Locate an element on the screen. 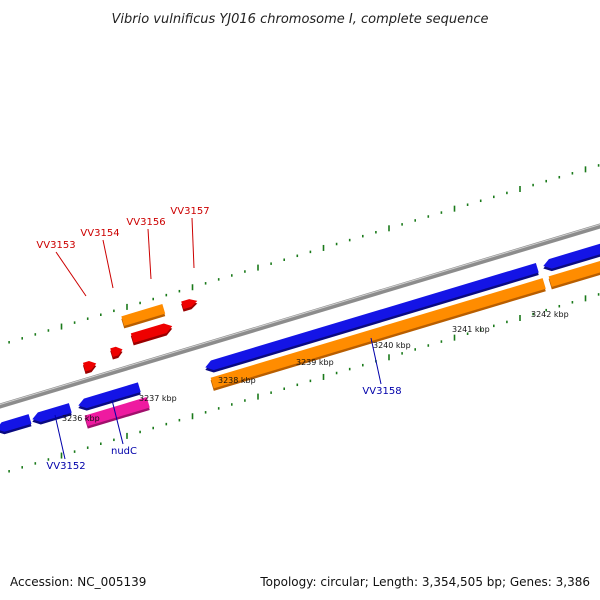 The height and width of the screenshot is (600, 600). scale-label: 3236 kbp is located at coordinates (81, 418).